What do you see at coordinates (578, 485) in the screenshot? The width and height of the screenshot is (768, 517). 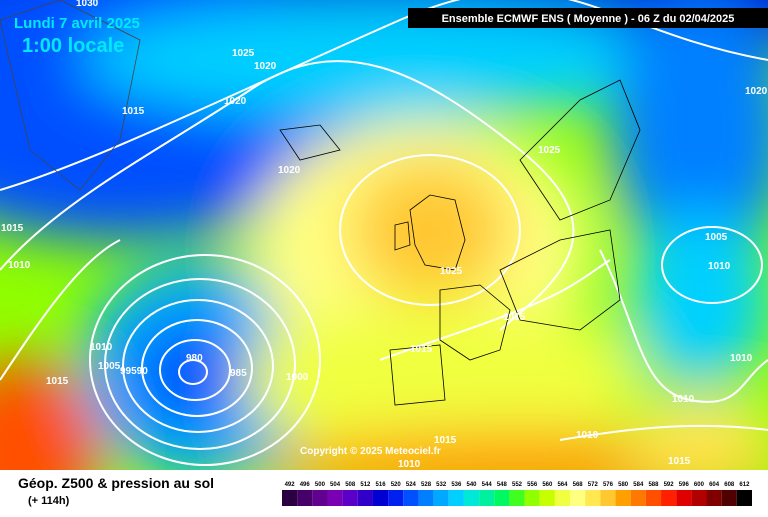 I see `scale-label: 568` at bounding box center [578, 485].